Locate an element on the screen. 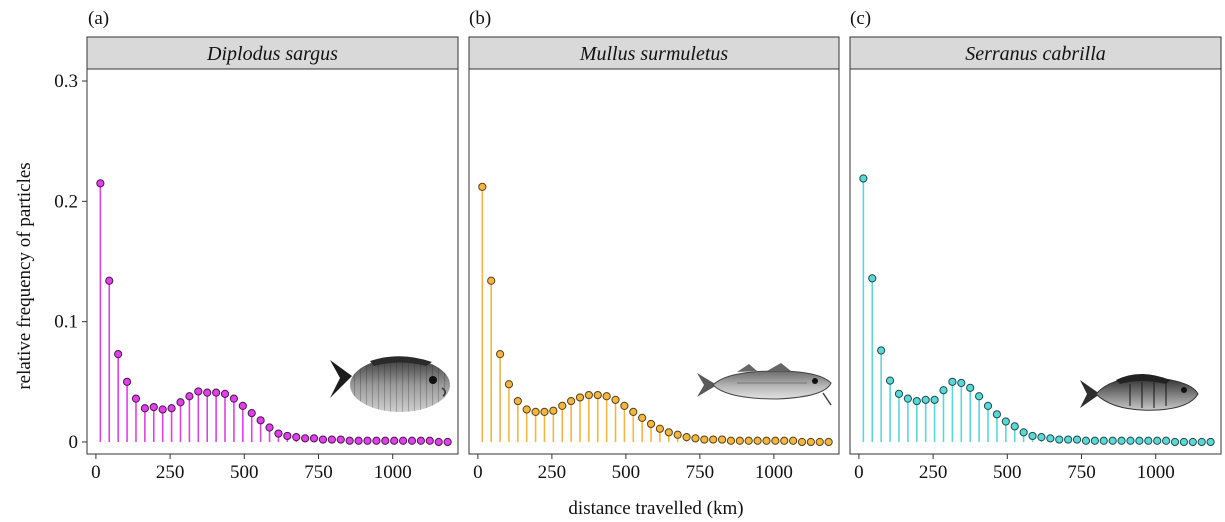  panel-letter: (a) is located at coordinates (98, 18).